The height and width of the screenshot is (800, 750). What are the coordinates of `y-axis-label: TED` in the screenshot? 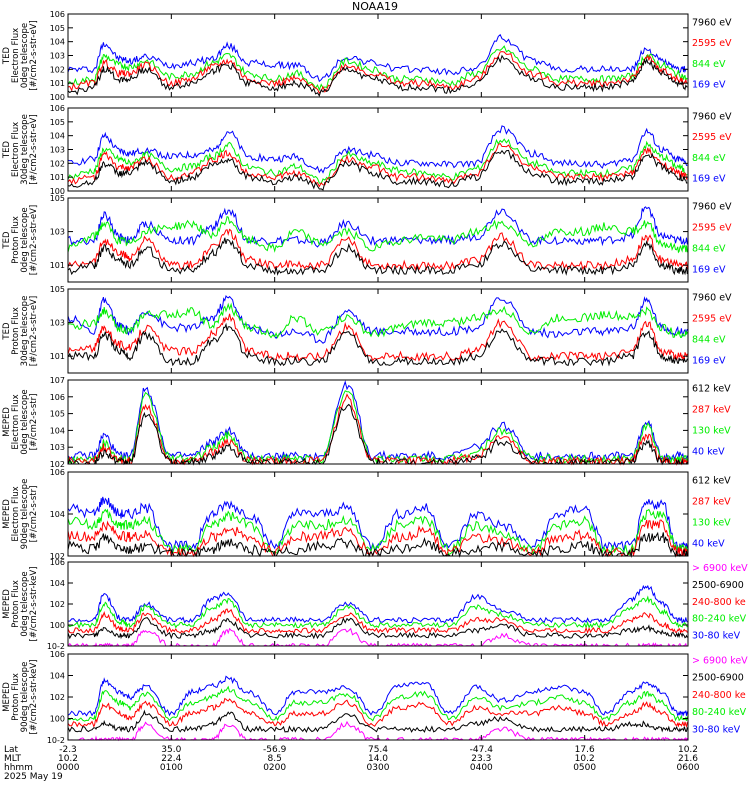 It's located at (7, 331).